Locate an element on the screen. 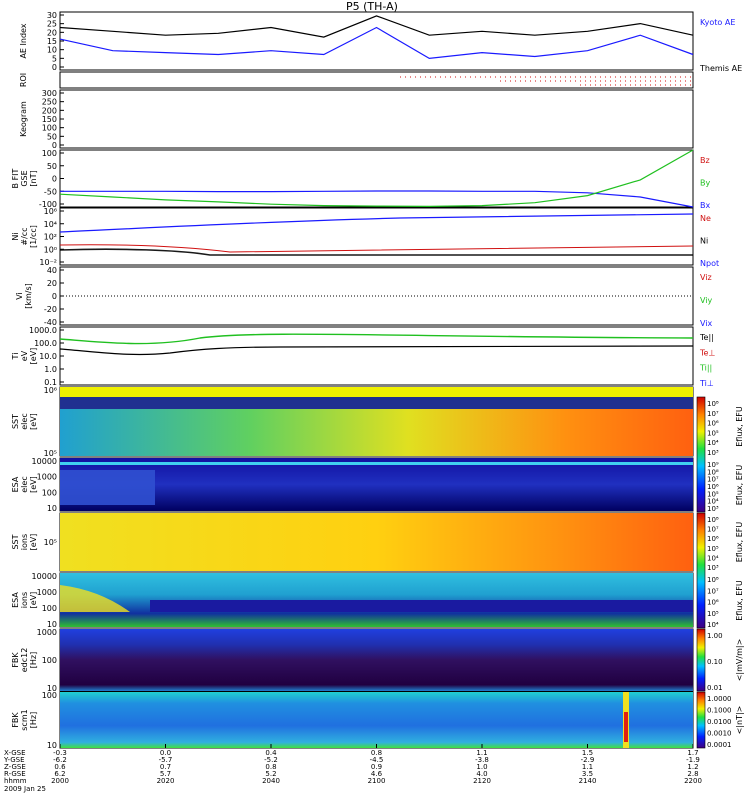 Image resolution: width=750 pixels, height=800 pixels. legend-vi-1: Viy is located at coordinates (706, 300).